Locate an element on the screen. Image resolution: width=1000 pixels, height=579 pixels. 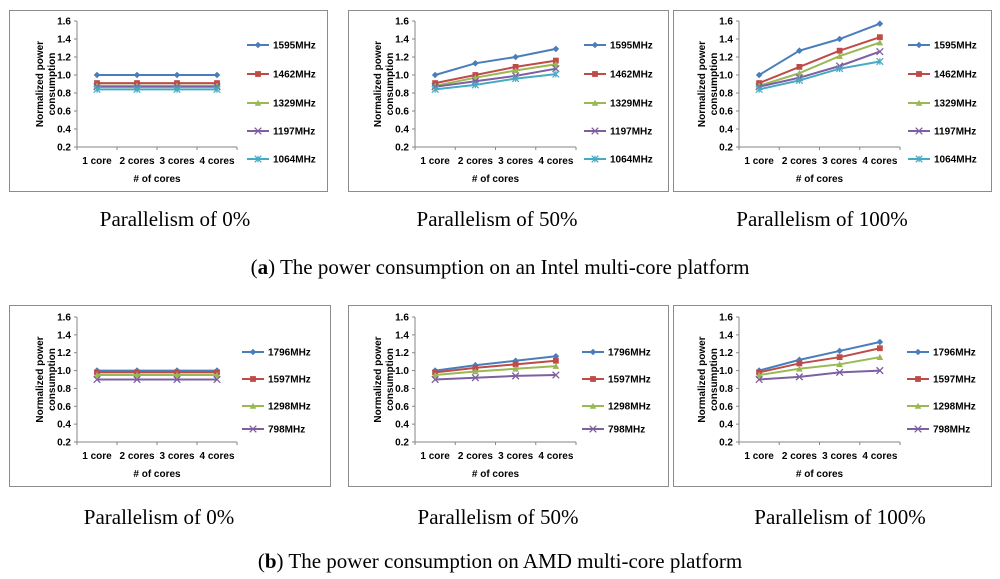
chart-frame is located at coordinates (168, 101).